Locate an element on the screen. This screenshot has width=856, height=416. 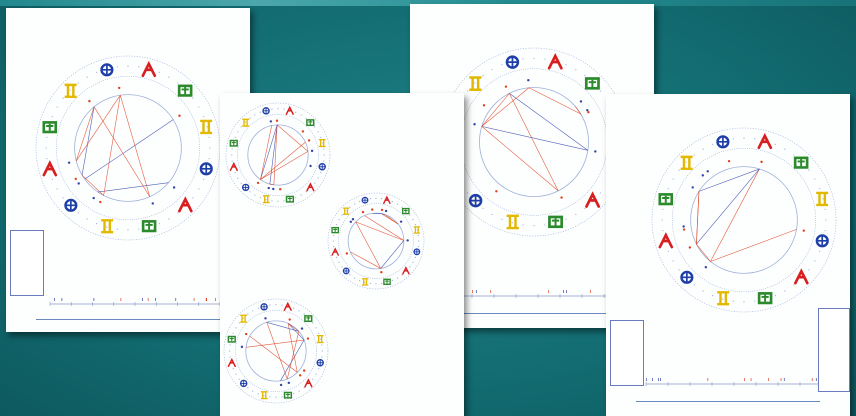
chart-wheel-right is located at coordinates (741, 256).